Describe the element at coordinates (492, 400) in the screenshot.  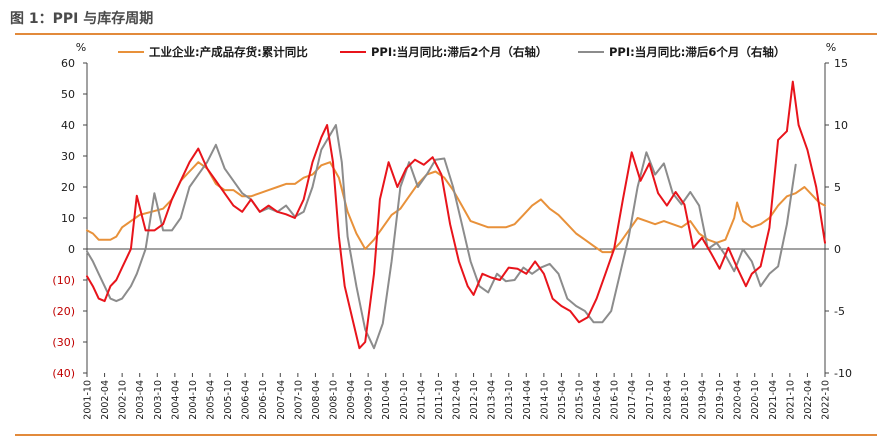
I see `x-tick-label: 2013-04` at that location.